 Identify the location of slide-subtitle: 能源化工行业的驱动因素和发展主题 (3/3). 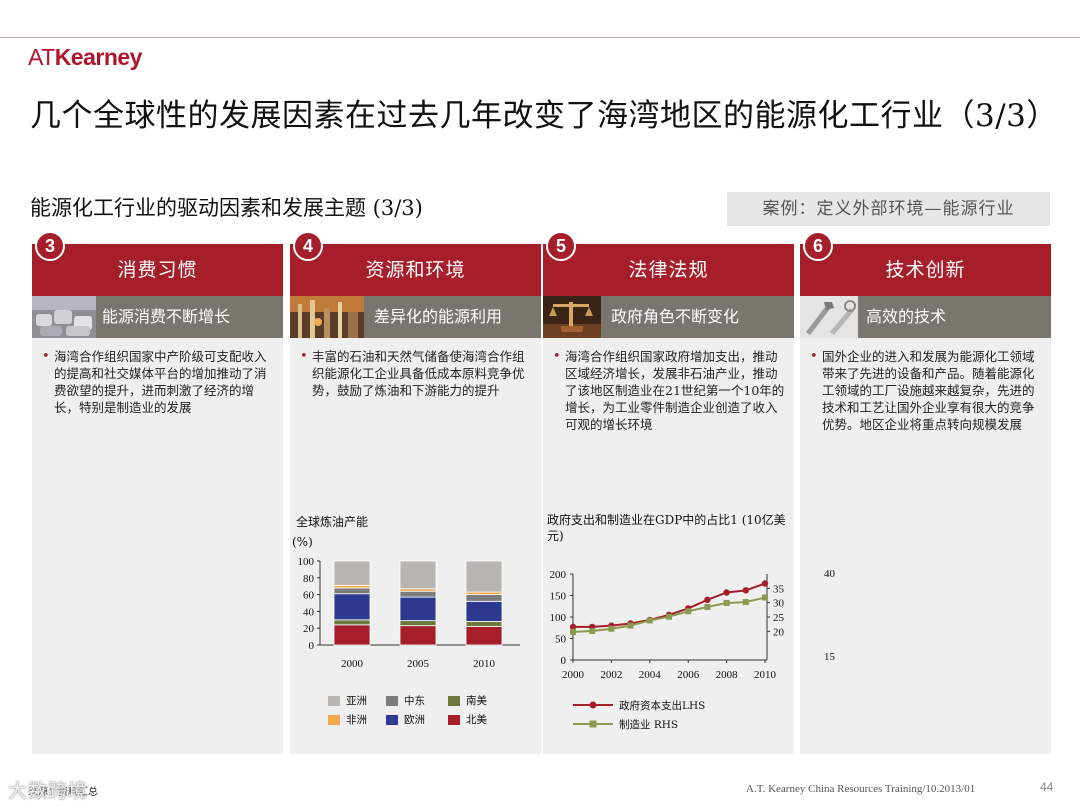
(226, 208).